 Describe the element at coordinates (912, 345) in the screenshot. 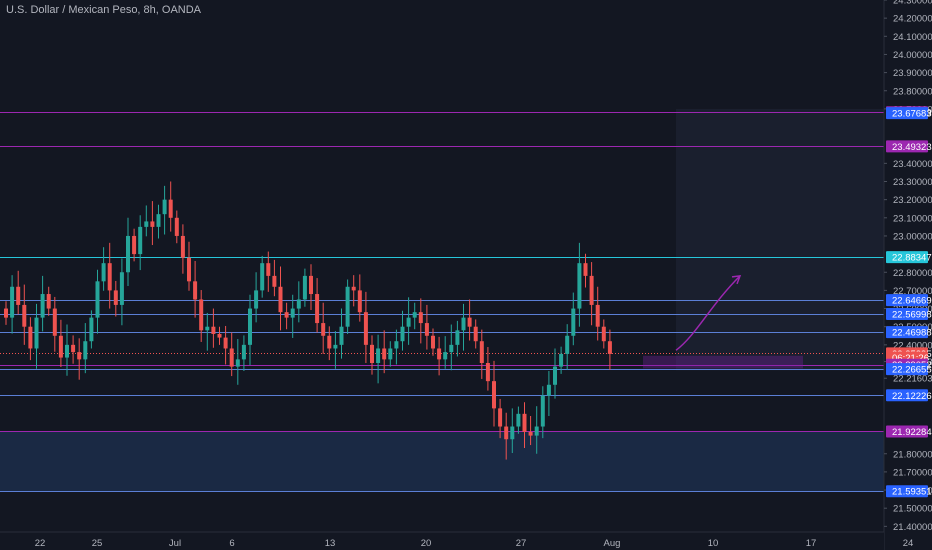

I see `price-tick-label: 22.40000` at that location.